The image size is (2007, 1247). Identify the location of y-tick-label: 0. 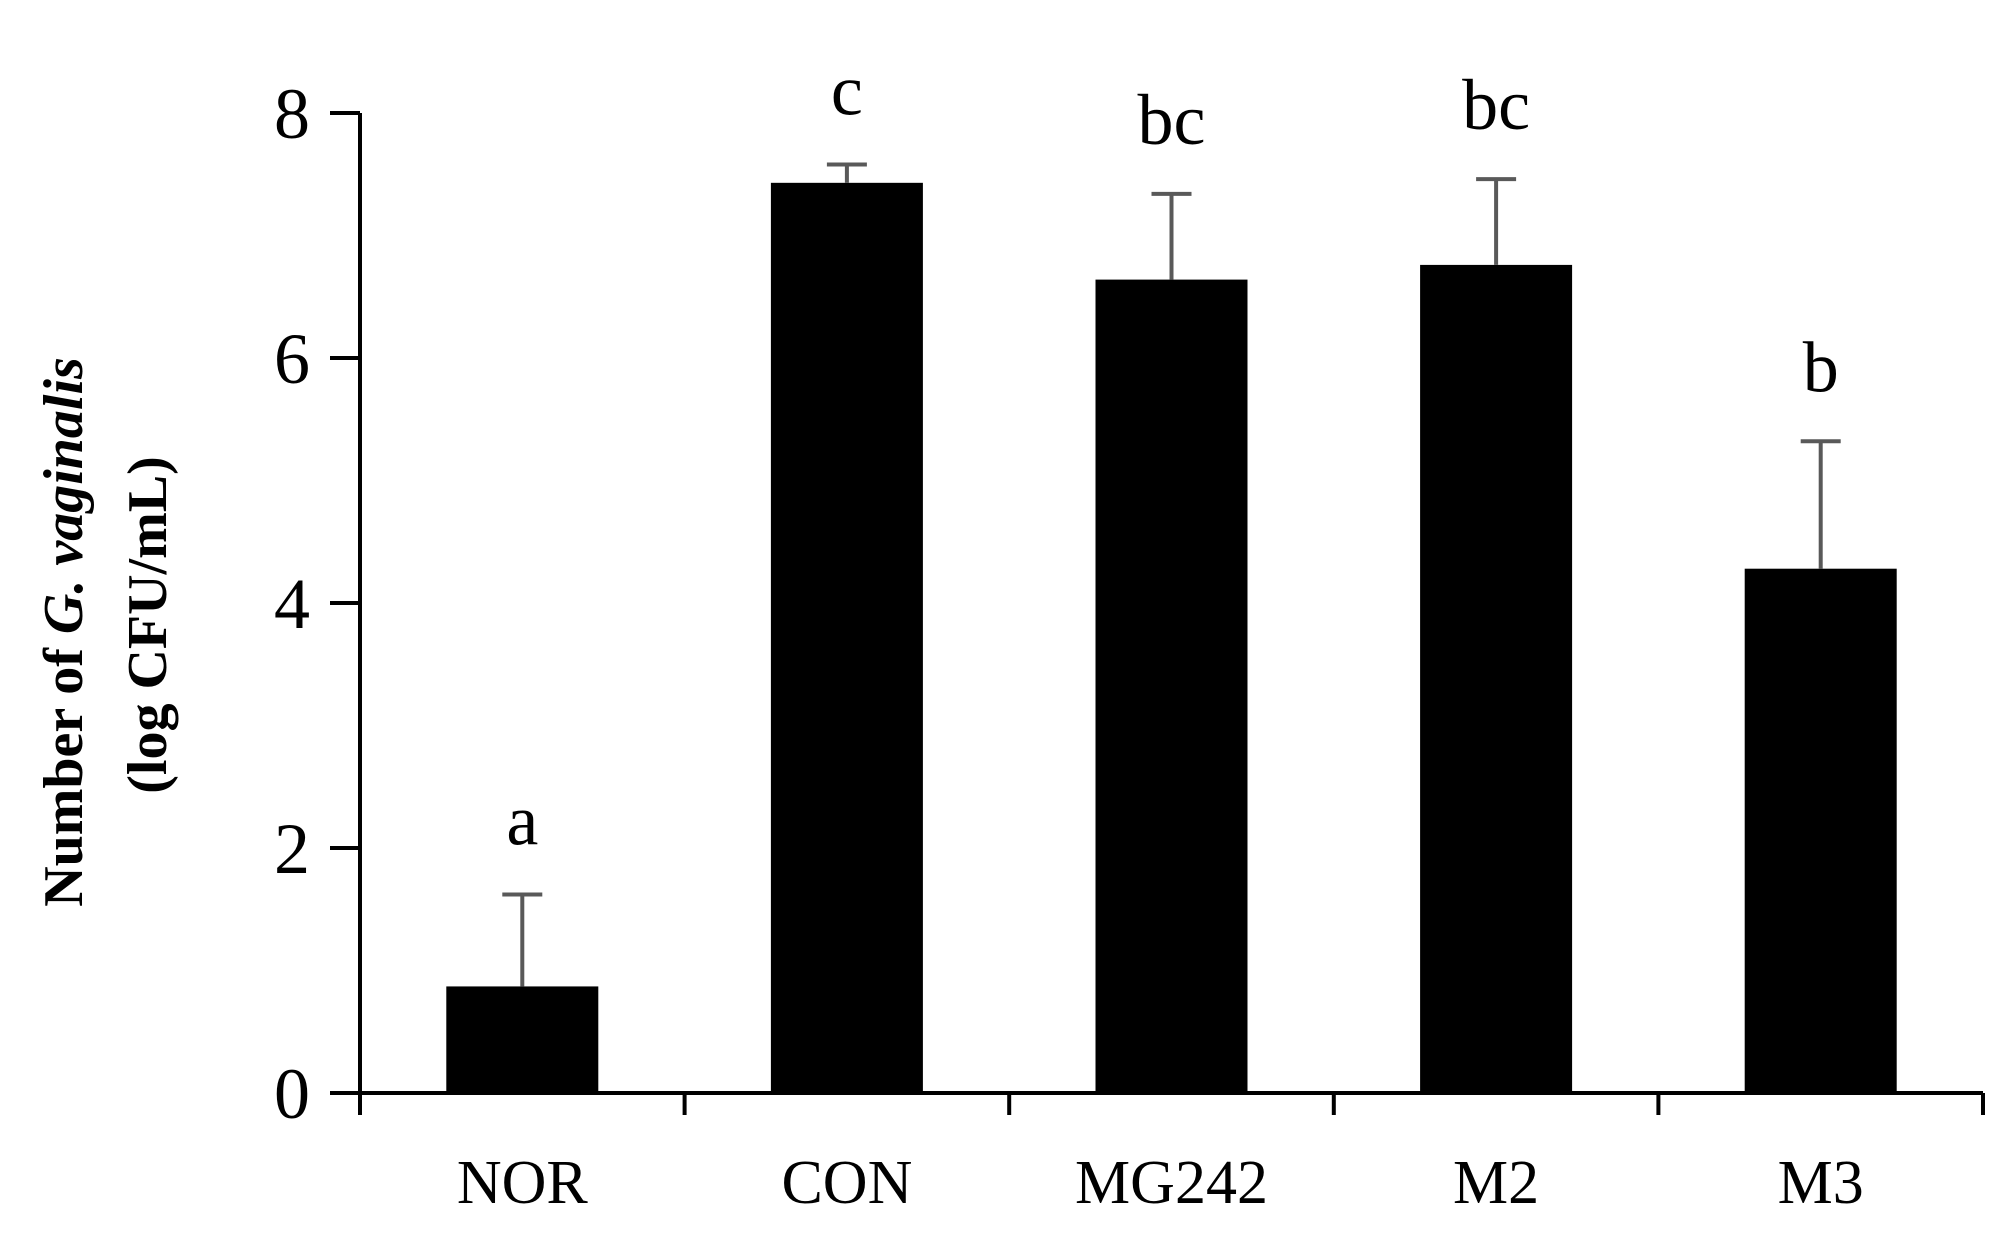
(292, 1094).